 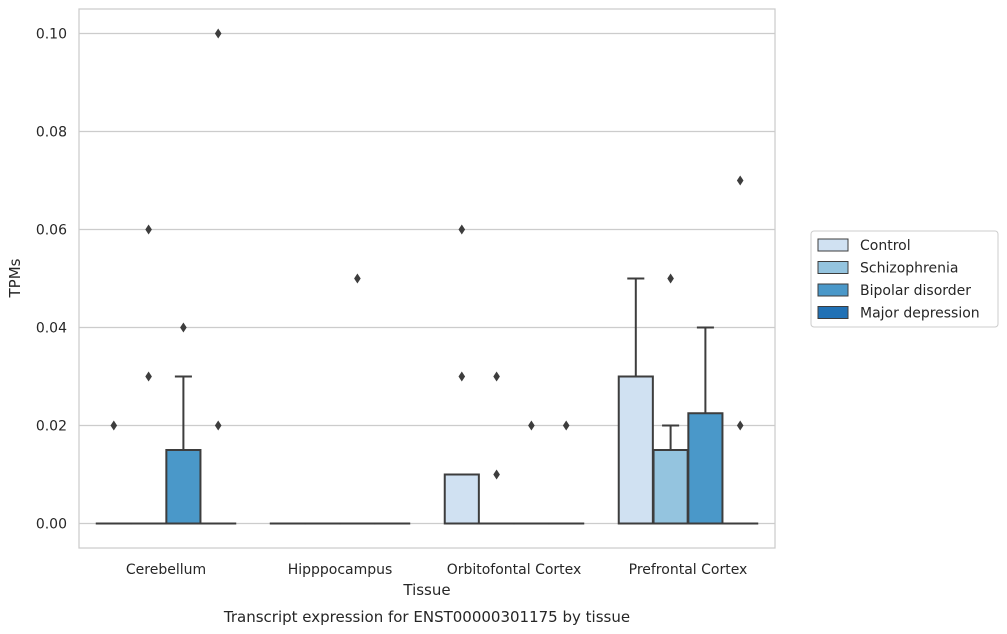 I want to click on y-axis-label: TPMs, so click(x=15, y=278).